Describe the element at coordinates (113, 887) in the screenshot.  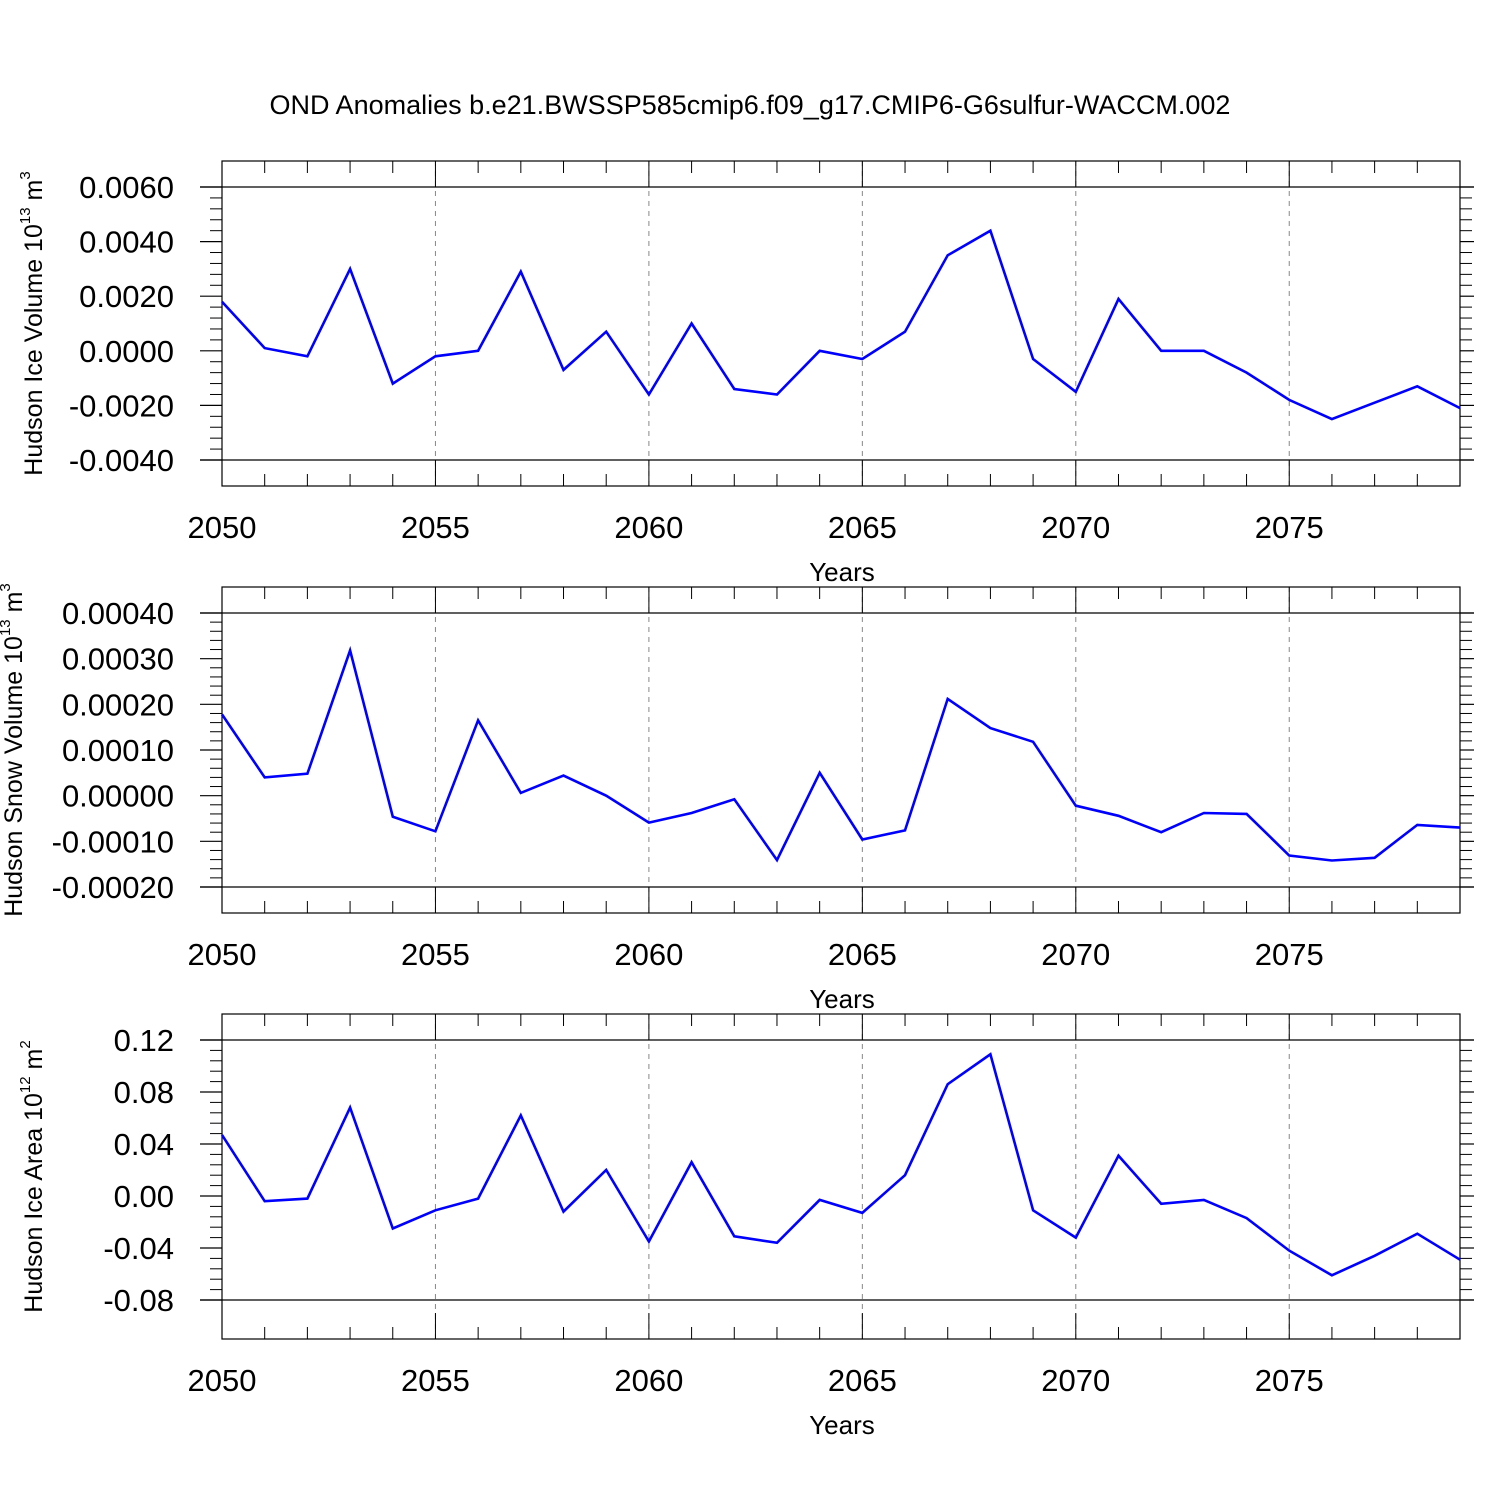
I see `y-tick-label: -0.00020` at that location.